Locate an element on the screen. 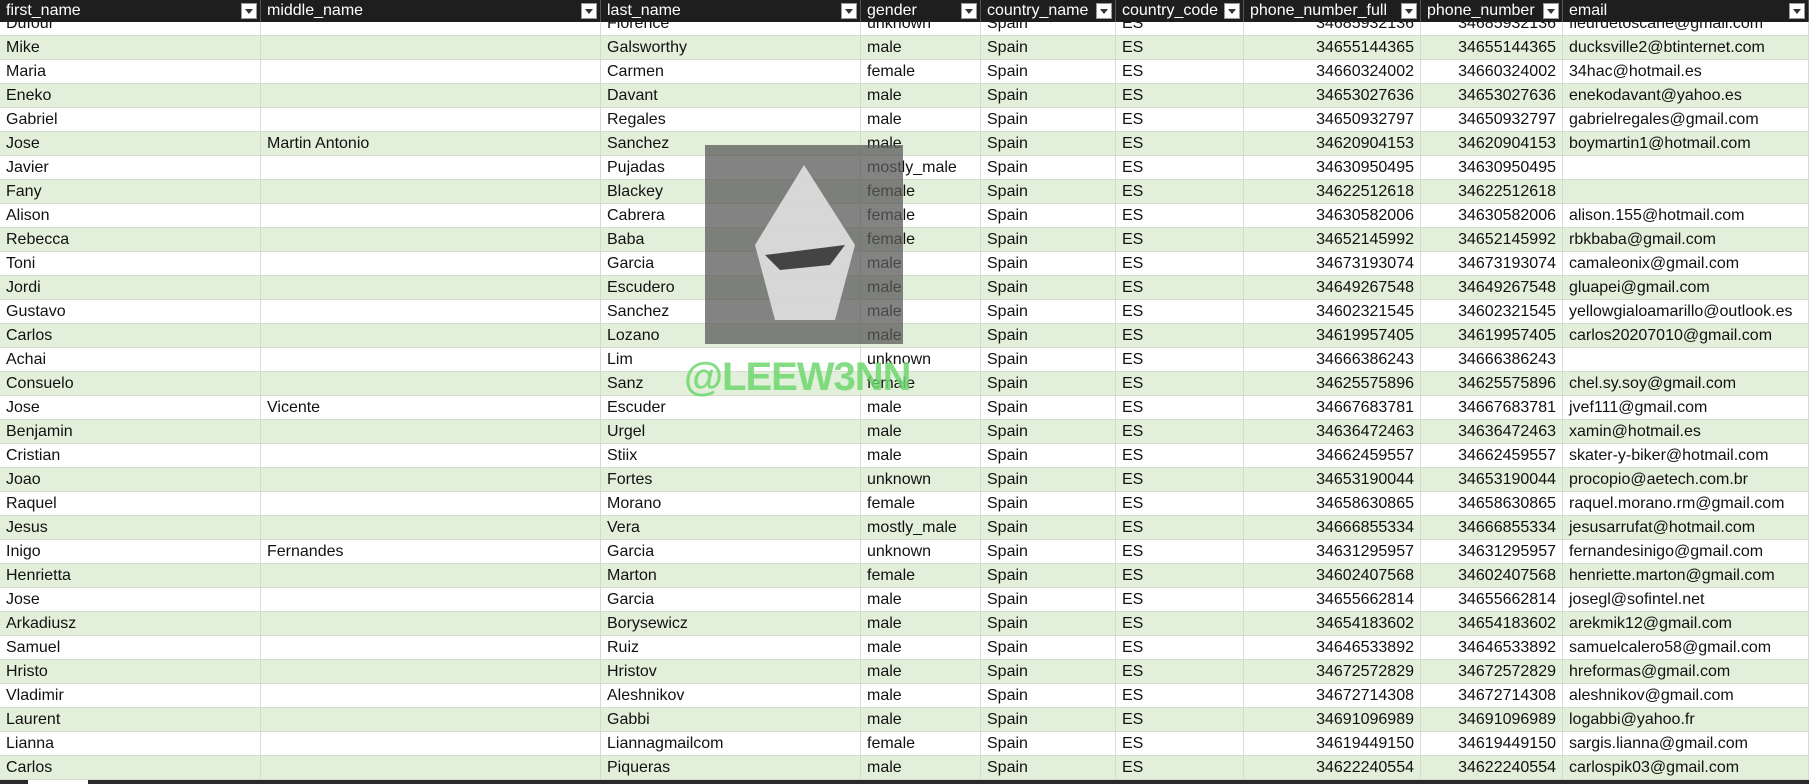 This screenshot has height=784, width=1809. cell: 34653027636 is located at coordinates (1492, 95).